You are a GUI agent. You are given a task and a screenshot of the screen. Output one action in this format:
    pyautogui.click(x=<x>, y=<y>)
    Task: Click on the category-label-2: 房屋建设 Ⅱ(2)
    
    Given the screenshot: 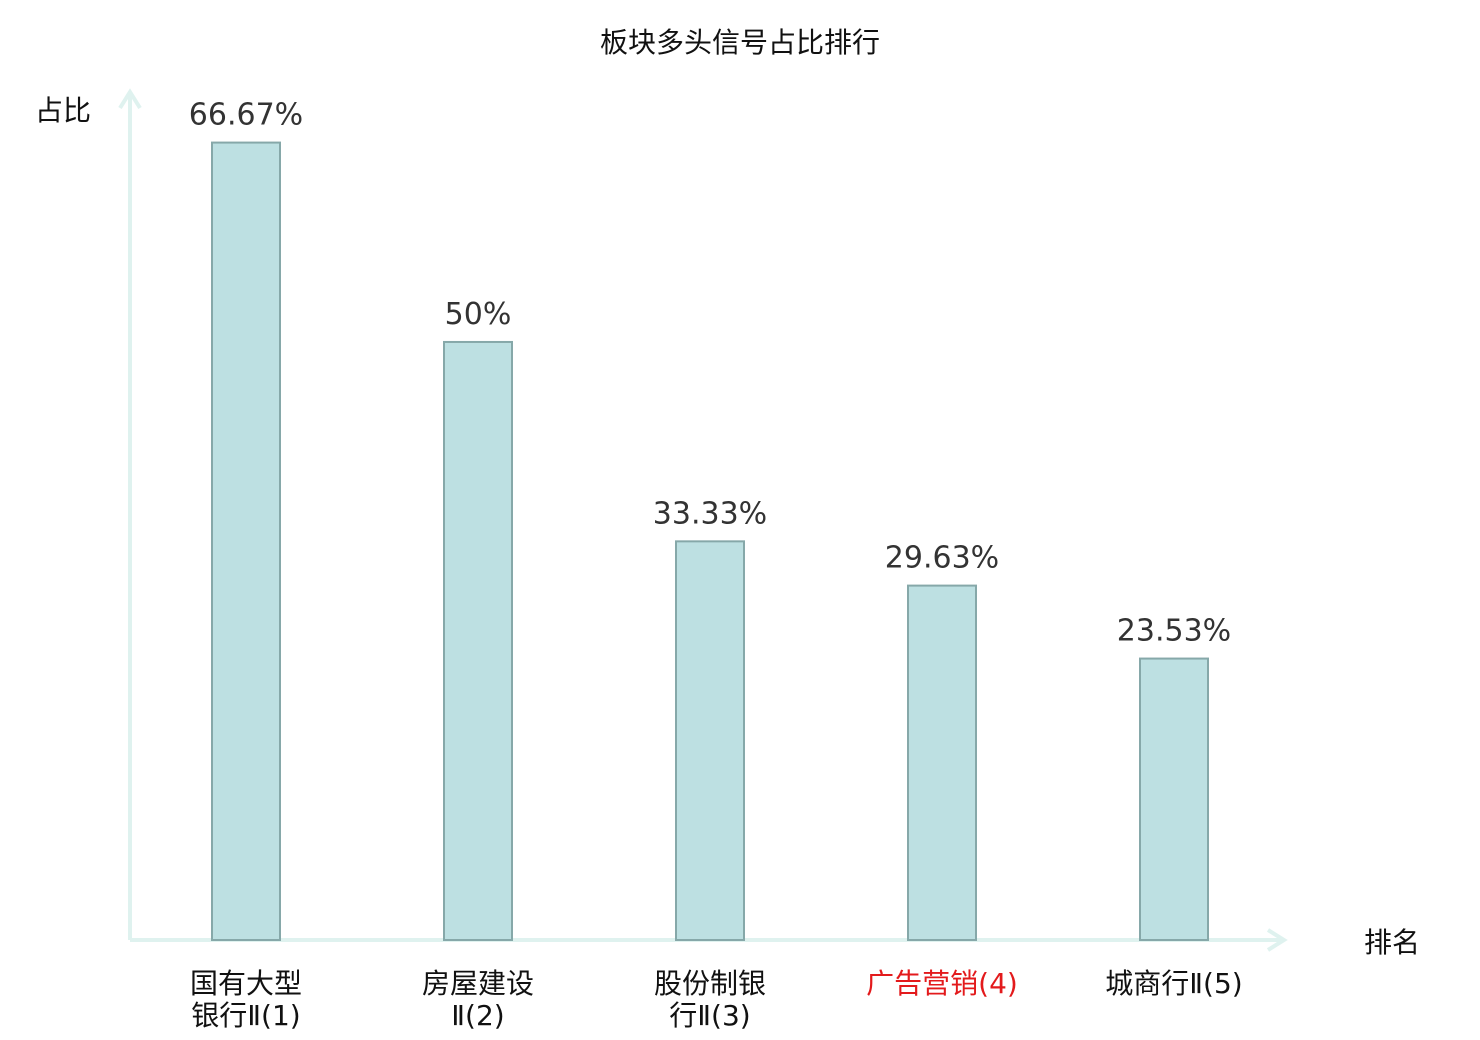 What is the action you would take?
    pyautogui.click(x=478, y=999)
    